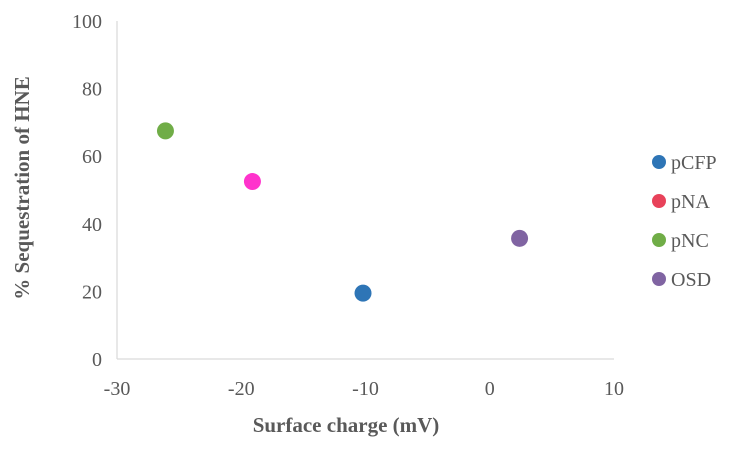 Image resolution: width=737 pixels, height=451 pixels. Describe the element at coordinates (165, 131) in the screenshot. I see `data-point-pnc` at that location.